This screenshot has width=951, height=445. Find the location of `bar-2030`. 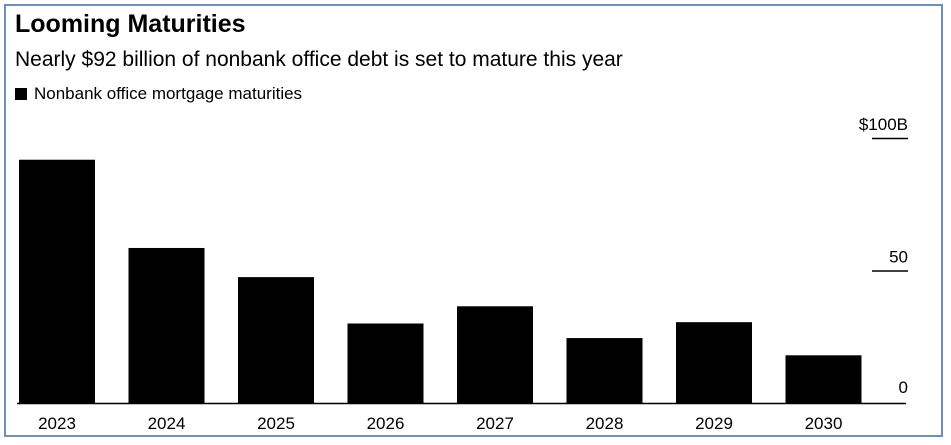

bar-2030 is located at coordinates (823, 379).